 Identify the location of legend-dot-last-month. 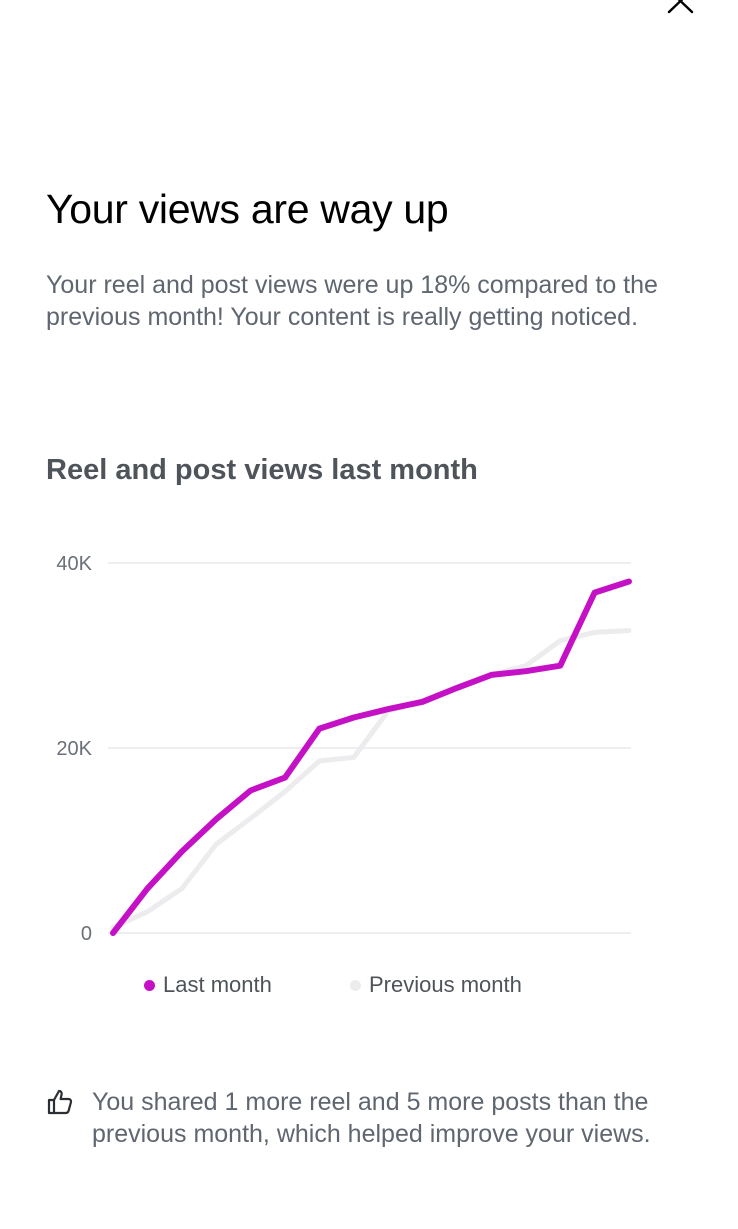
(149, 985).